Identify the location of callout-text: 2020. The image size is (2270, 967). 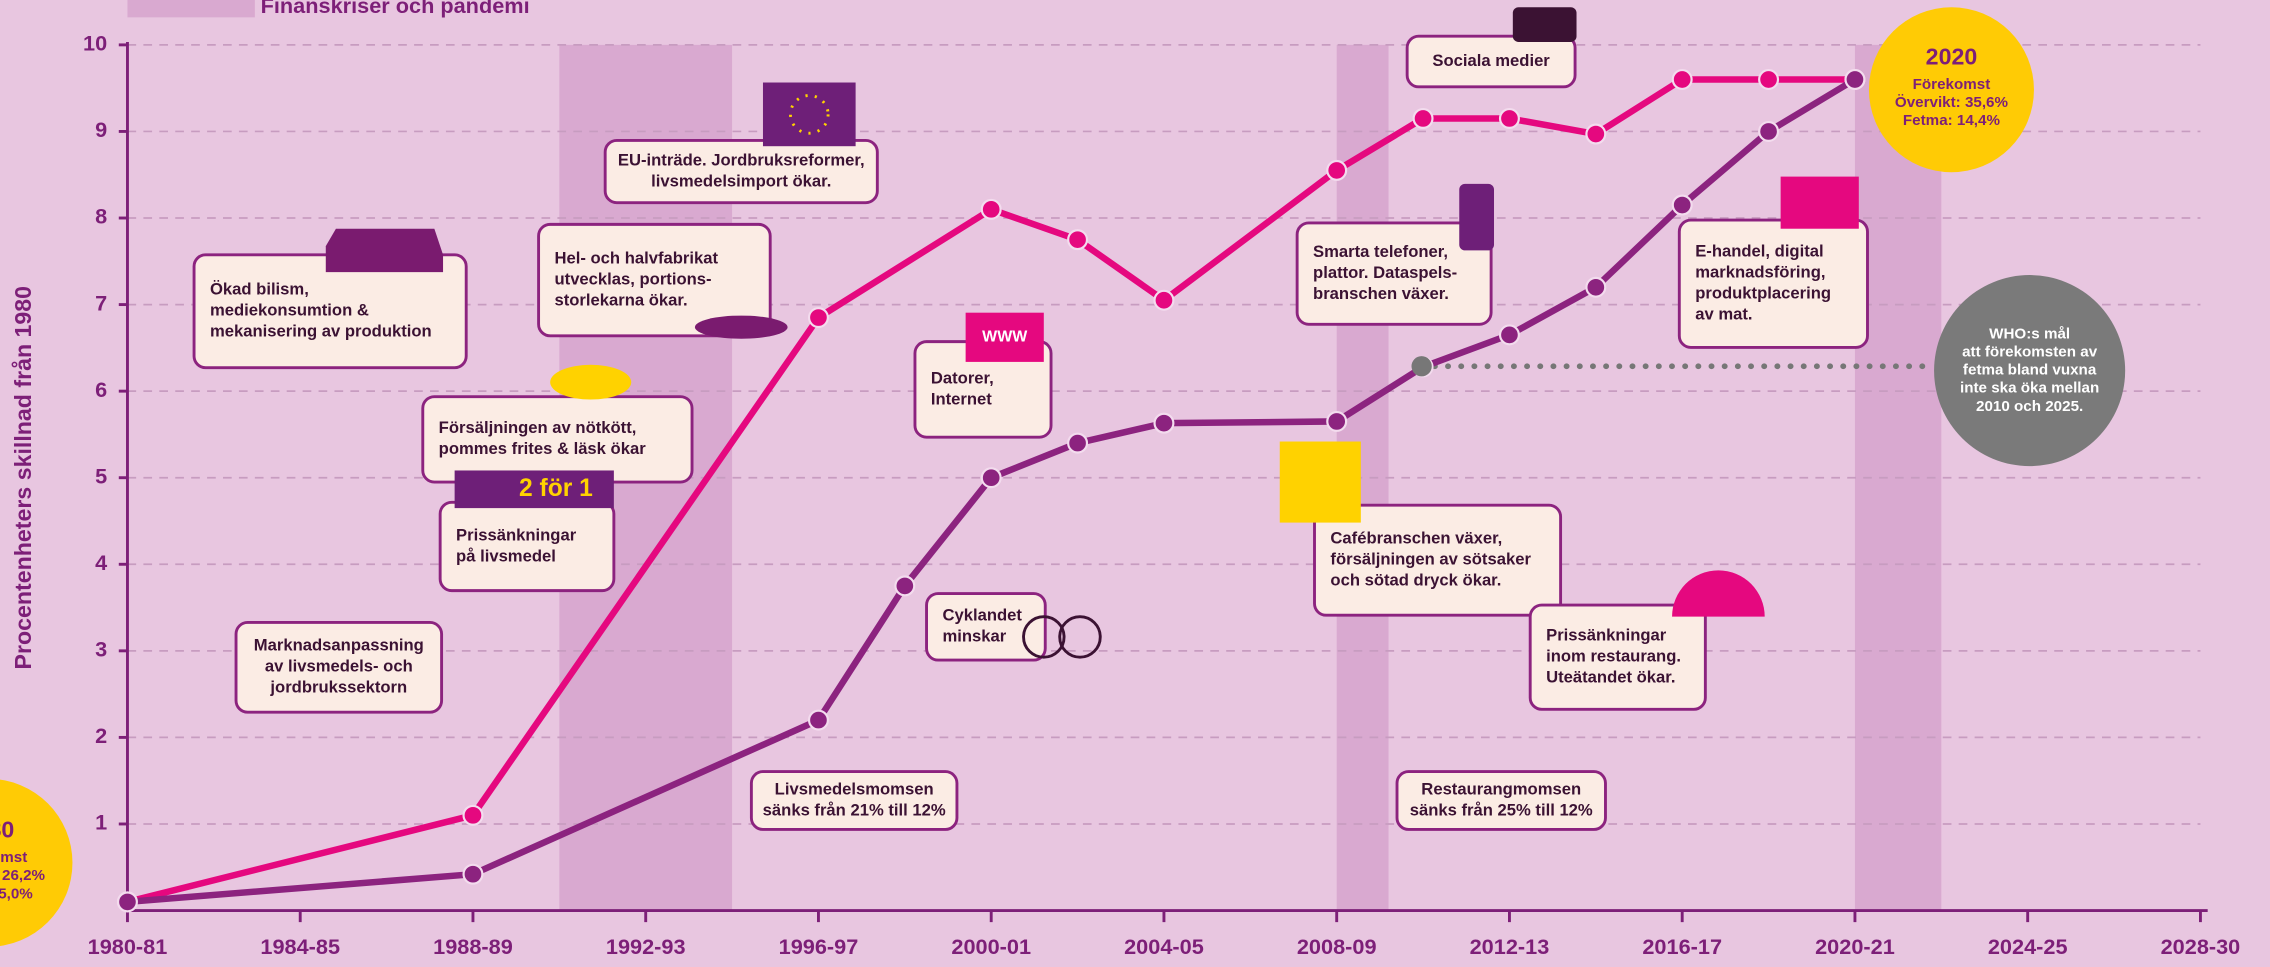
(1952, 56).